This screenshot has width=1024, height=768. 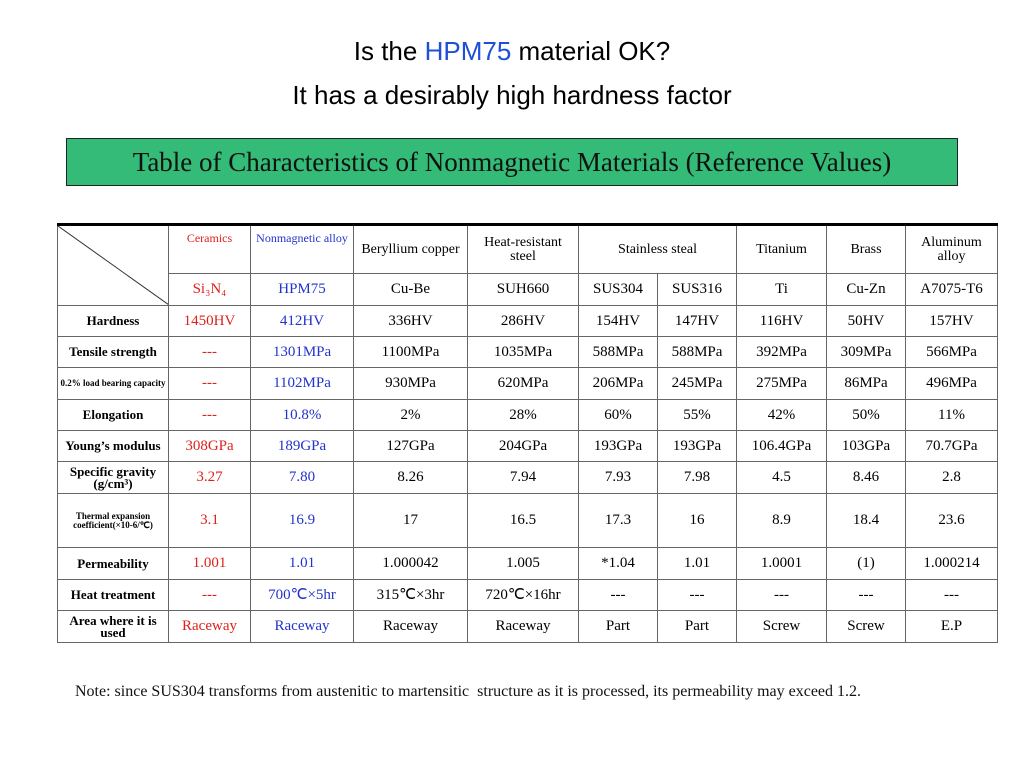 I want to click on cell: 7.93, so click(x=618, y=477).